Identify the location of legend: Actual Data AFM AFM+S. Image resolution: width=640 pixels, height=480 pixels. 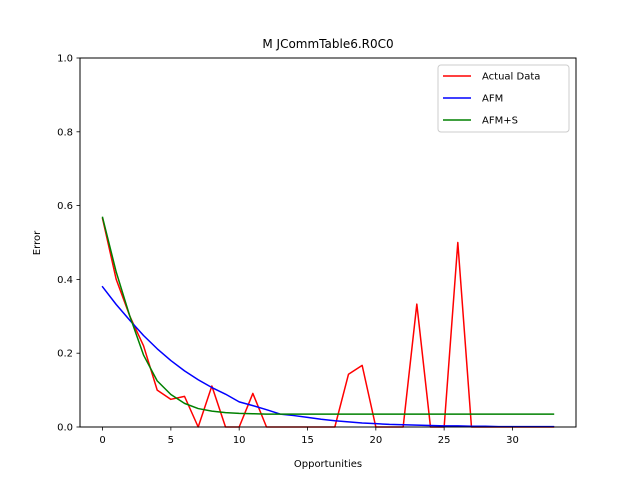
(503, 98).